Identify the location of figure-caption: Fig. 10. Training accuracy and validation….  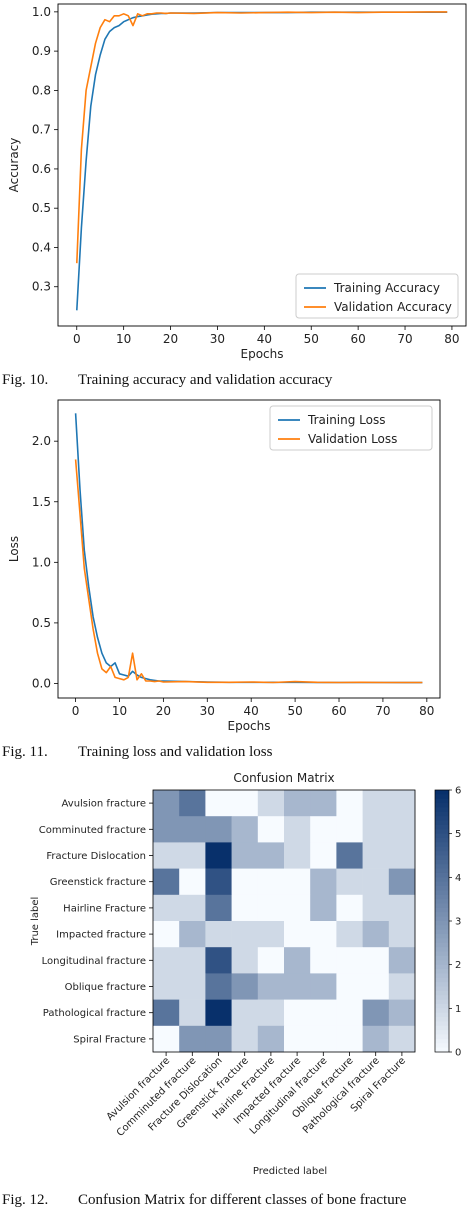
(167, 380).